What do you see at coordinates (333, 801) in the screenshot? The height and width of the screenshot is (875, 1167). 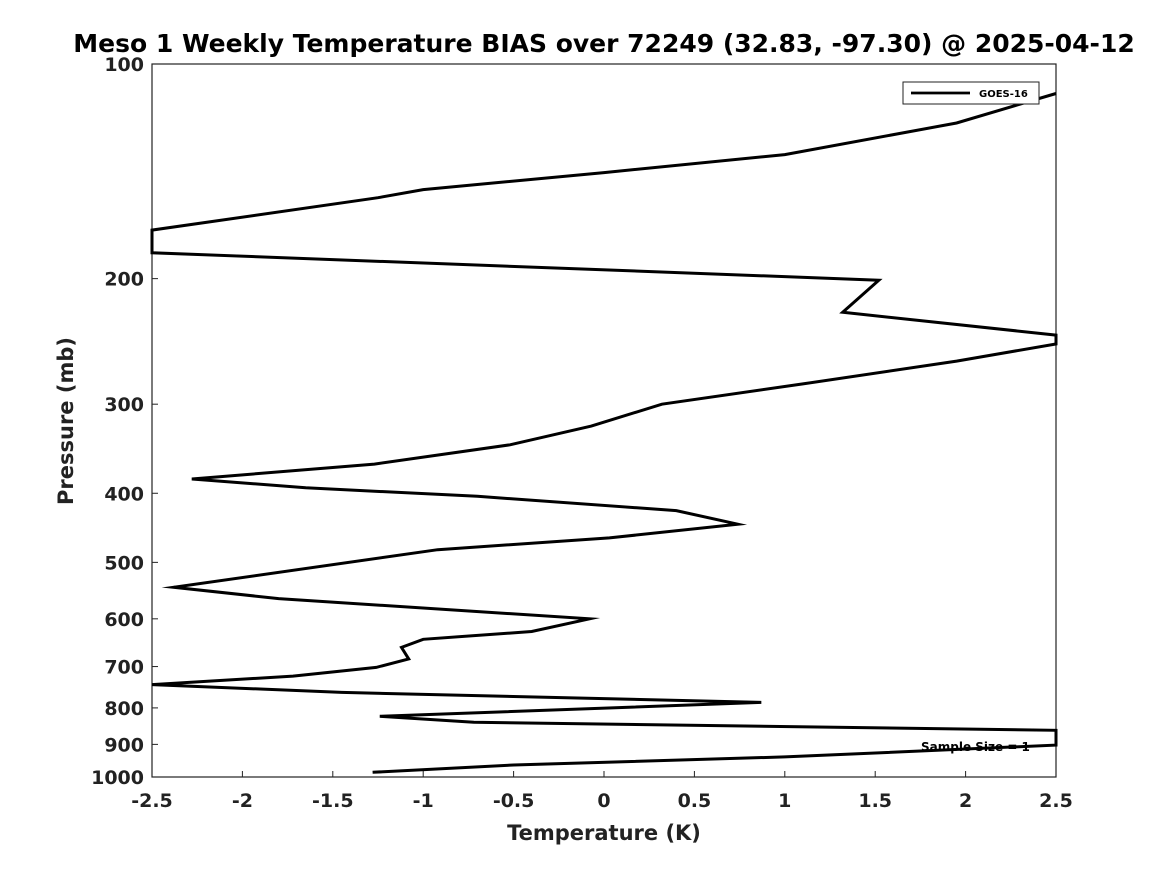 I see `x-tick-label: -1.5` at bounding box center [333, 801].